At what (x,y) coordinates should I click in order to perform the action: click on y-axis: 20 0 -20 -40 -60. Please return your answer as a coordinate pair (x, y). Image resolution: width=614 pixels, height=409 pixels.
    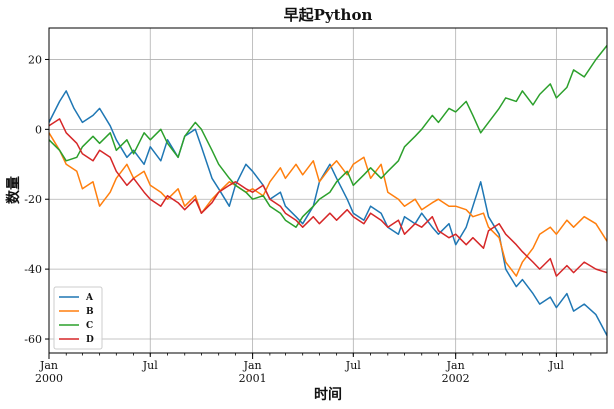
    Looking at the image, I should click on (36, 199).